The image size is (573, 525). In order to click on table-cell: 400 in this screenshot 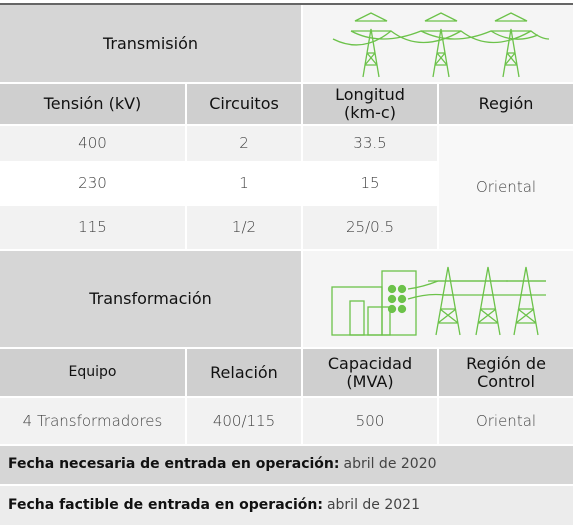, I will do `click(92, 143)`.